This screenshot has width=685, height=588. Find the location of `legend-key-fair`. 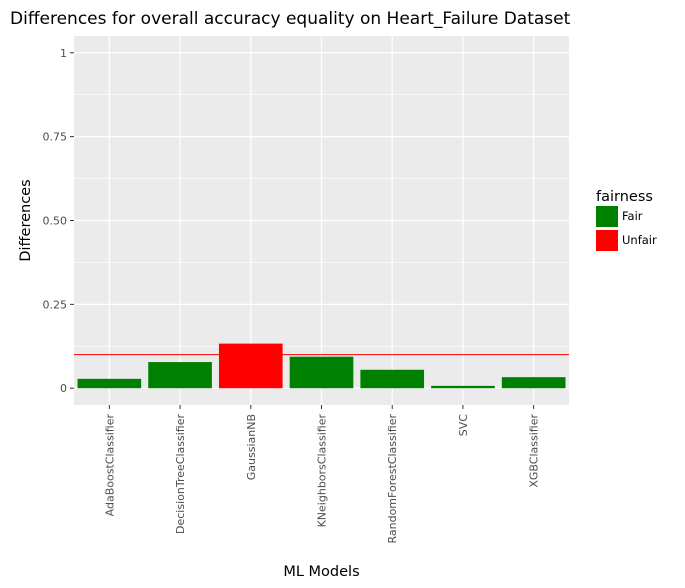

legend-key-fair is located at coordinates (607, 216).